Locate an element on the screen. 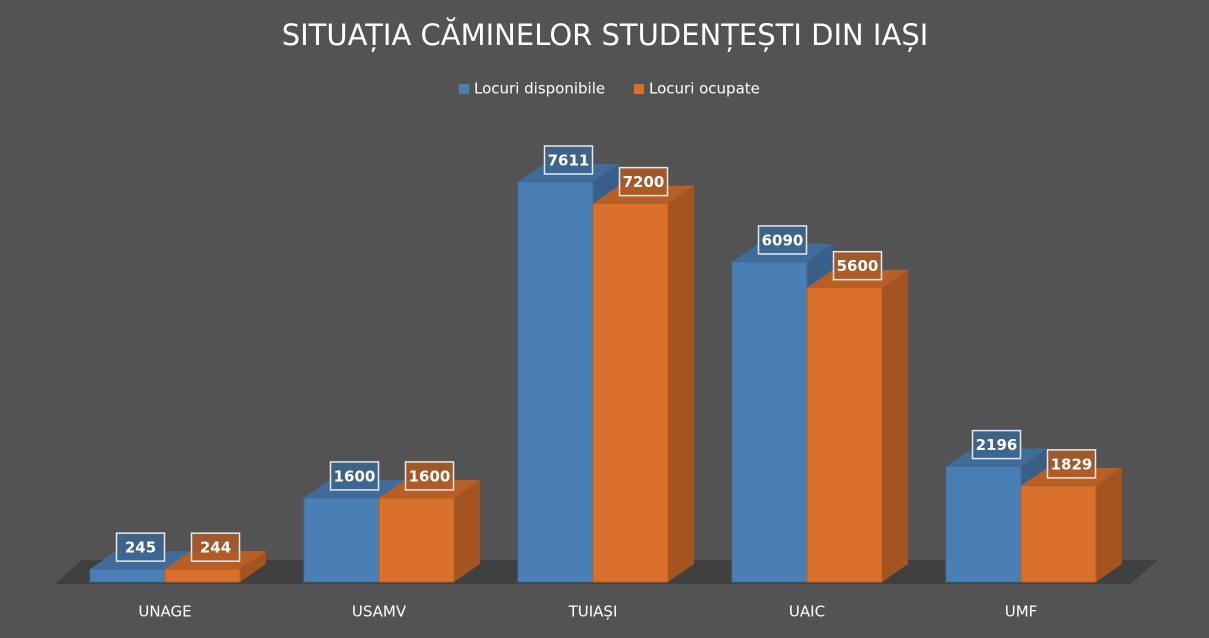  data-label: 244 is located at coordinates (215, 548).